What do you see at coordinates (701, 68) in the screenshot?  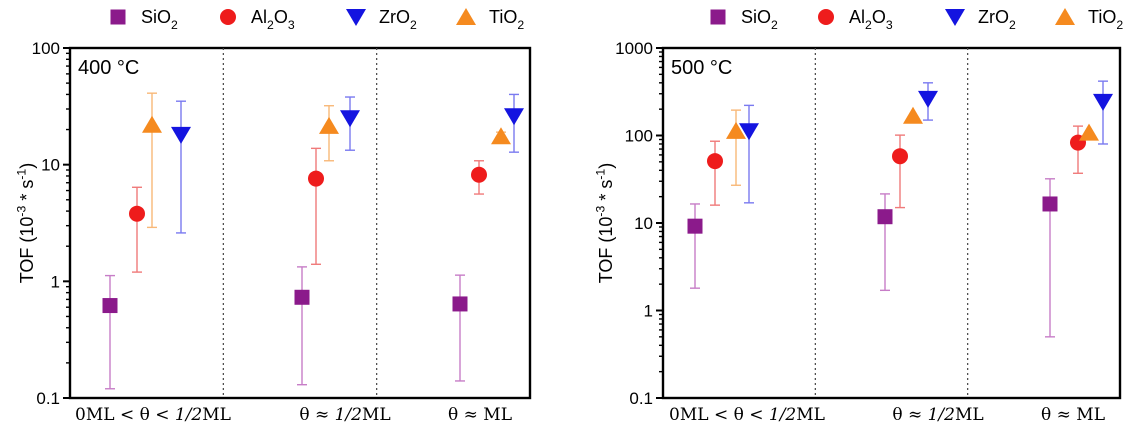 I see `panel-label: 500 °C` at bounding box center [701, 68].